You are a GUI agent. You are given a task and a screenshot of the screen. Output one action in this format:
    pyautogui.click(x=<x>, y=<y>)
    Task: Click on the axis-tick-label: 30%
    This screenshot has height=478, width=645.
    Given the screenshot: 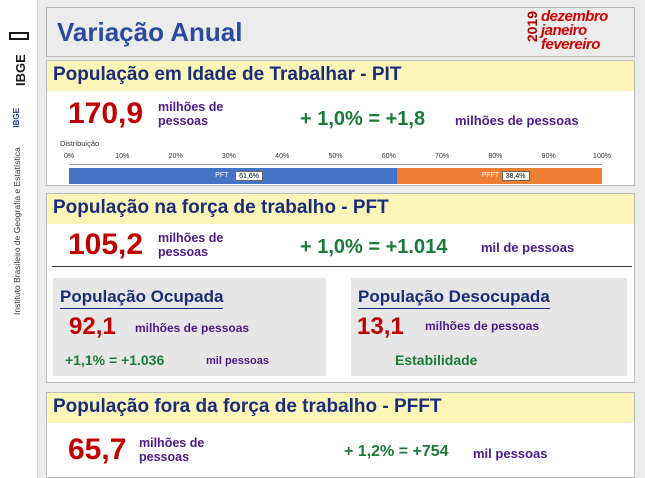 What is the action you would take?
    pyautogui.click(x=228, y=156)
    